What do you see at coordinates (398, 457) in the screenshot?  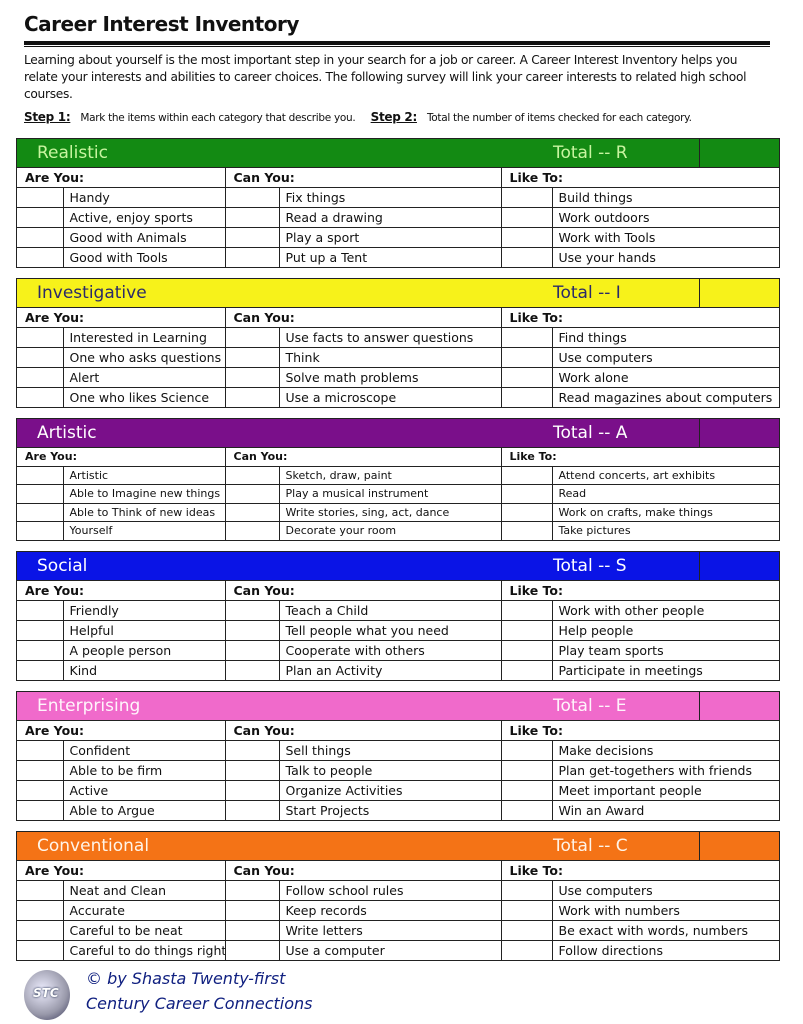 I see `column-headers: Are You: Can You: Like To:` at bounding box center [398, 457].